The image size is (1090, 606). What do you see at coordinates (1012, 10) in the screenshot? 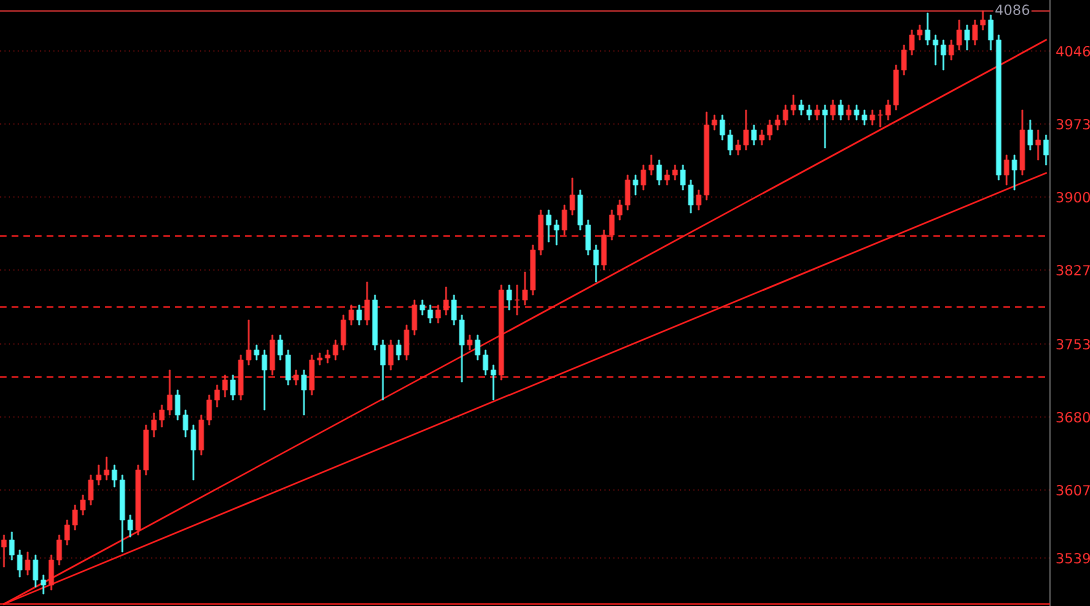
I see `annotation: 4086` at bounding box center [1012, 10].